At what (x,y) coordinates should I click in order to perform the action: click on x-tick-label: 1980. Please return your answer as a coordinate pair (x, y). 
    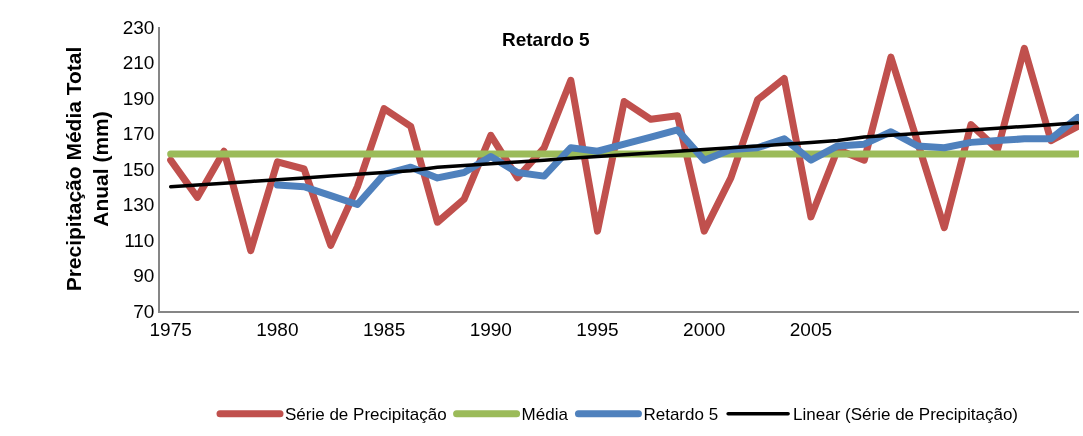
    Looking at the image, I should click on (277, 329).